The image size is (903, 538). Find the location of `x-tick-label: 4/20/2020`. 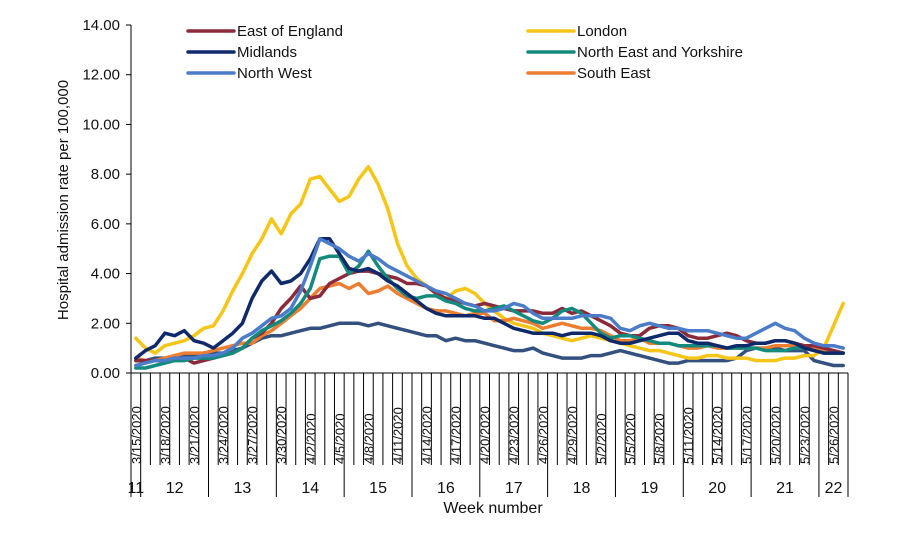

x-tick-label: 4/20/2020 is located at coordinates (485, 435).